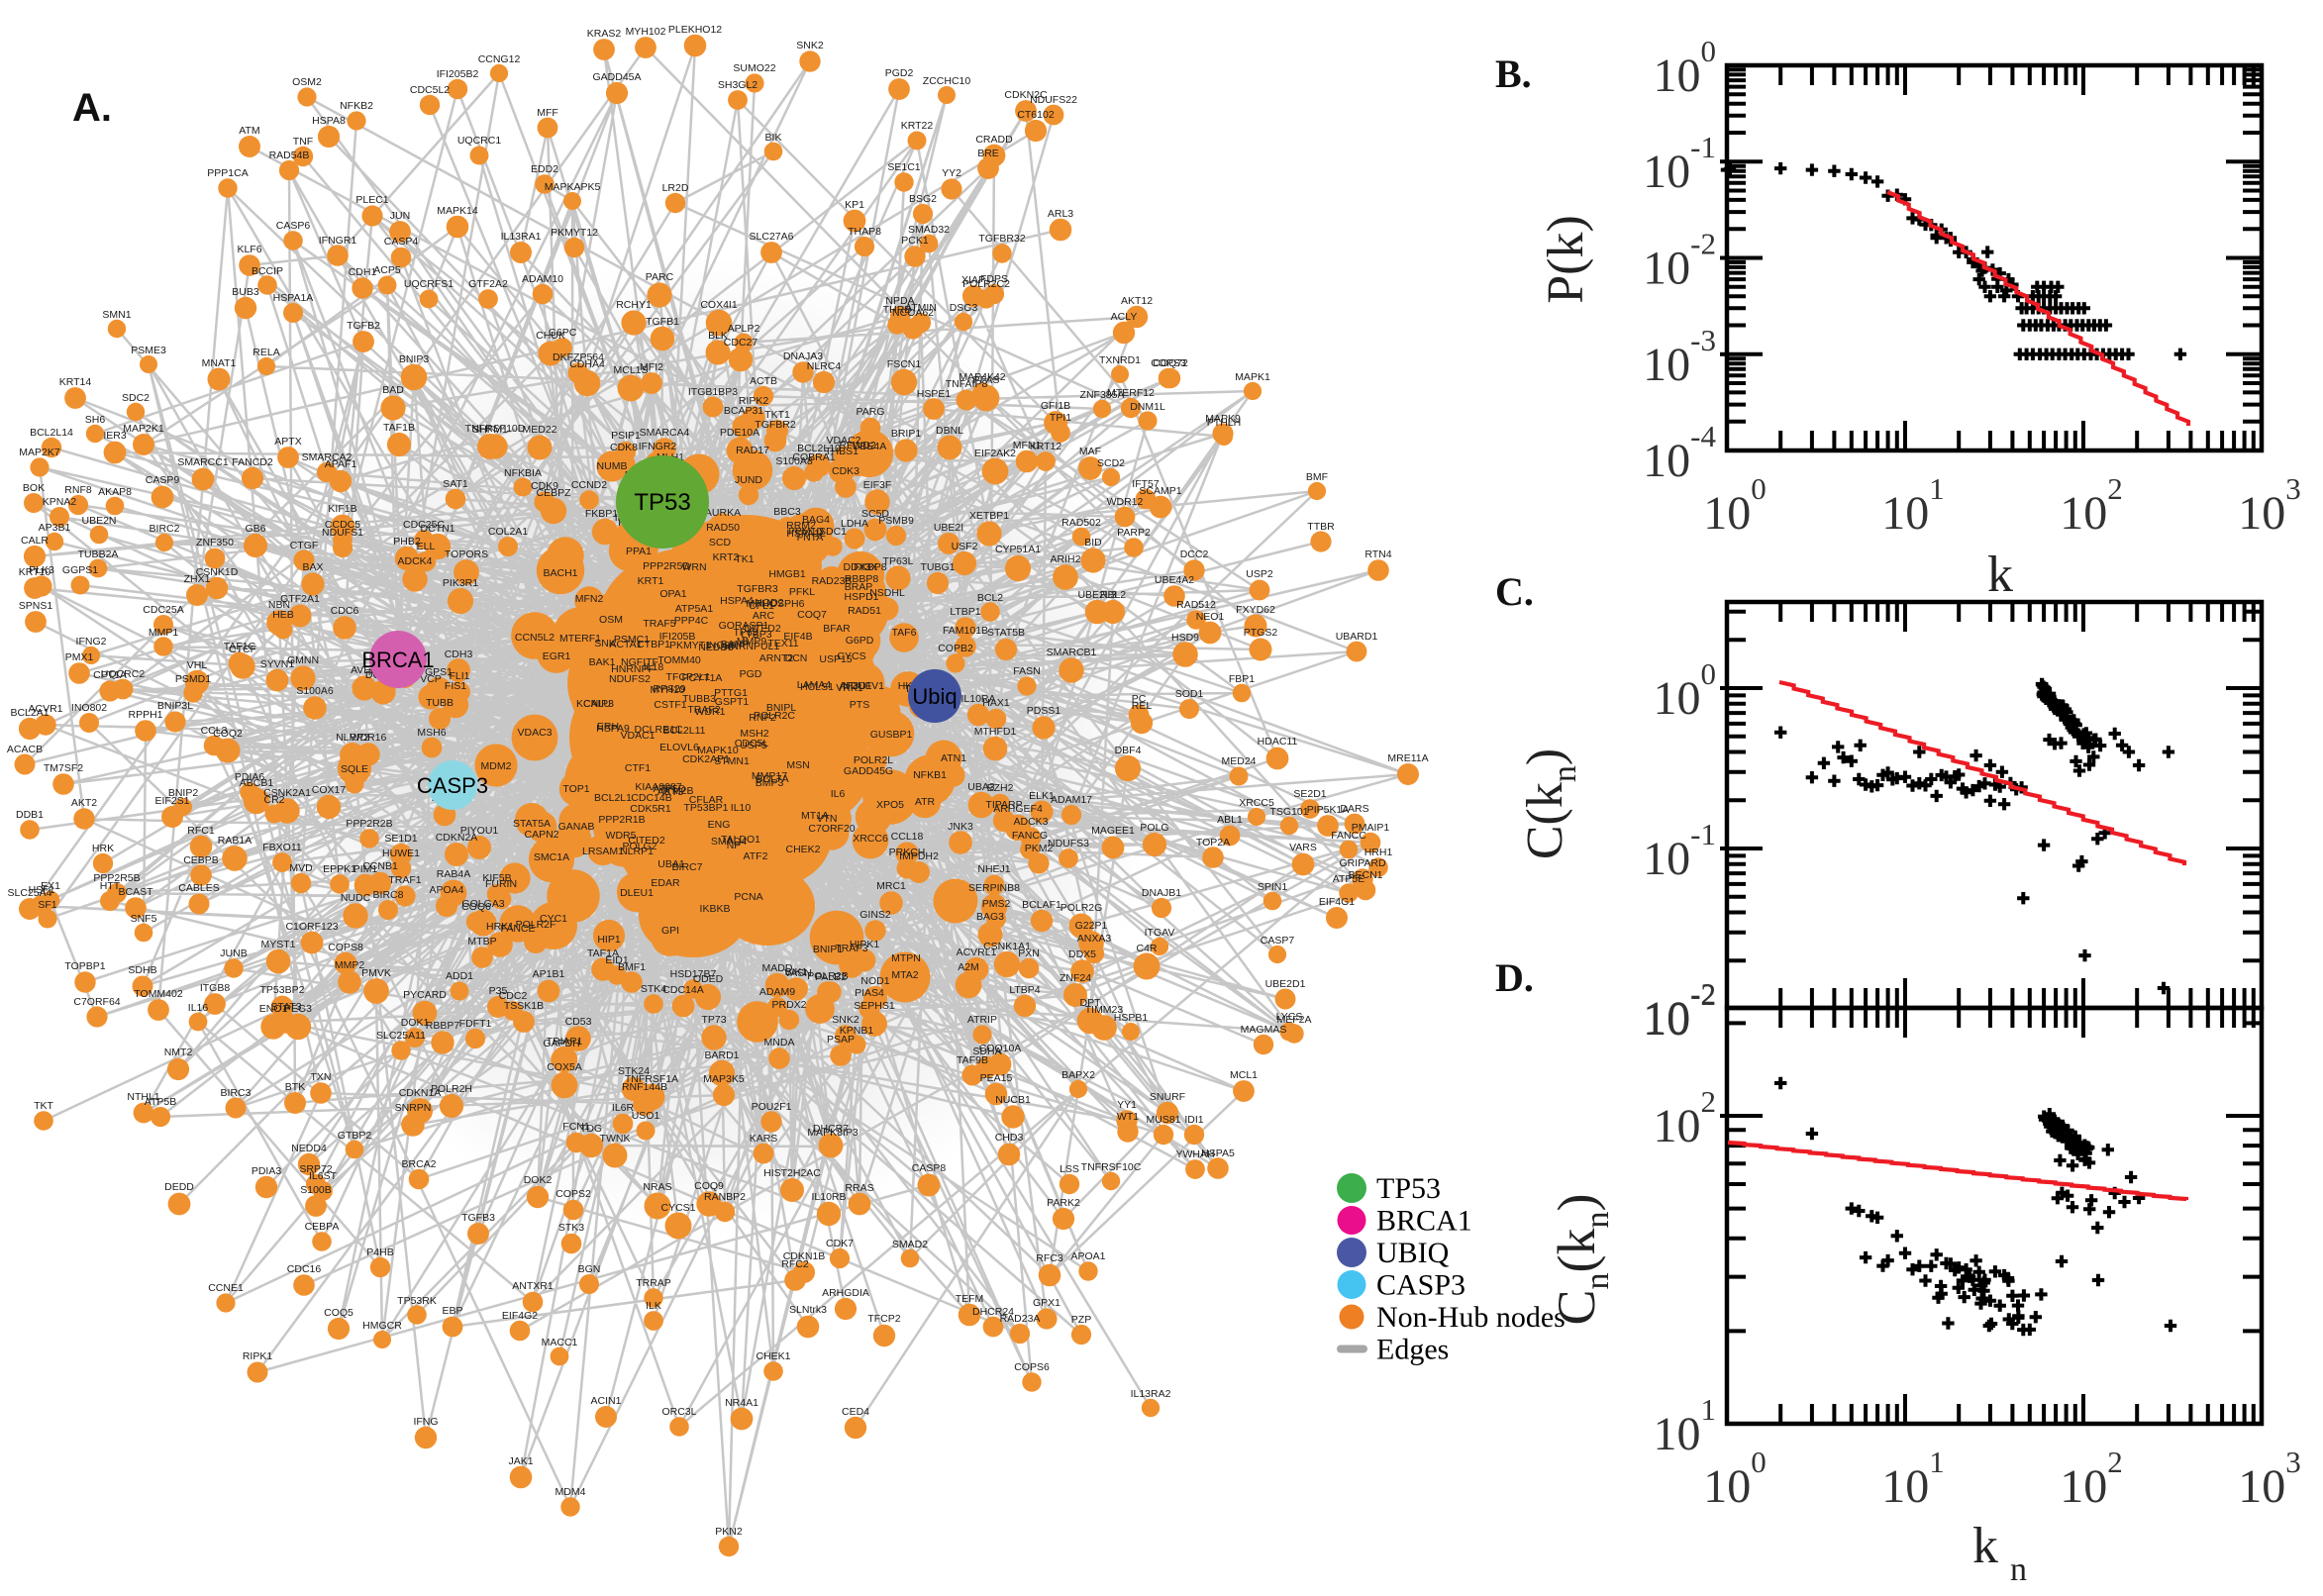 Image resolution: width=2323 pixels, height=1596 pixels. What do you see at coordinates (1068, 843) in the screenshot?
I see `svg-text: NDUFS3` at bounding box center [1068, 843].